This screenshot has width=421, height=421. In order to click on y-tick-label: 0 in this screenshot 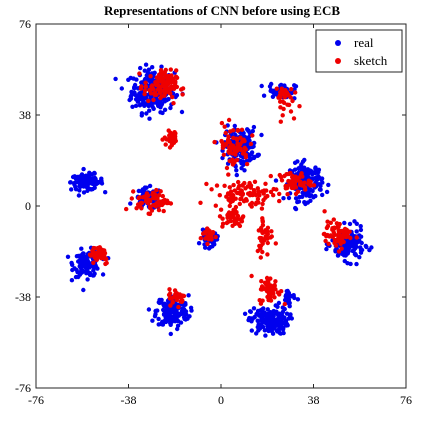, I will do `click(28, 206)`.